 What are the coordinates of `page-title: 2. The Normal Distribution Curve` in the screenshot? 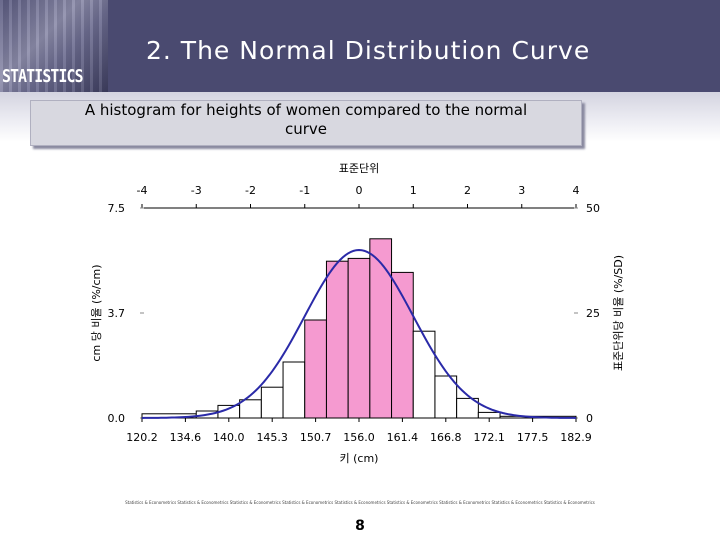 It's located at (368, 50).